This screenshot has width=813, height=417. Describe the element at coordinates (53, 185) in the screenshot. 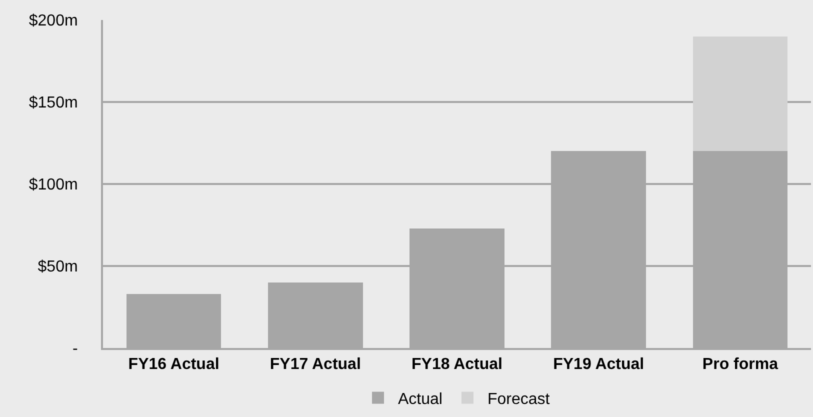

I see `y-tick-label: $100m` at that location.